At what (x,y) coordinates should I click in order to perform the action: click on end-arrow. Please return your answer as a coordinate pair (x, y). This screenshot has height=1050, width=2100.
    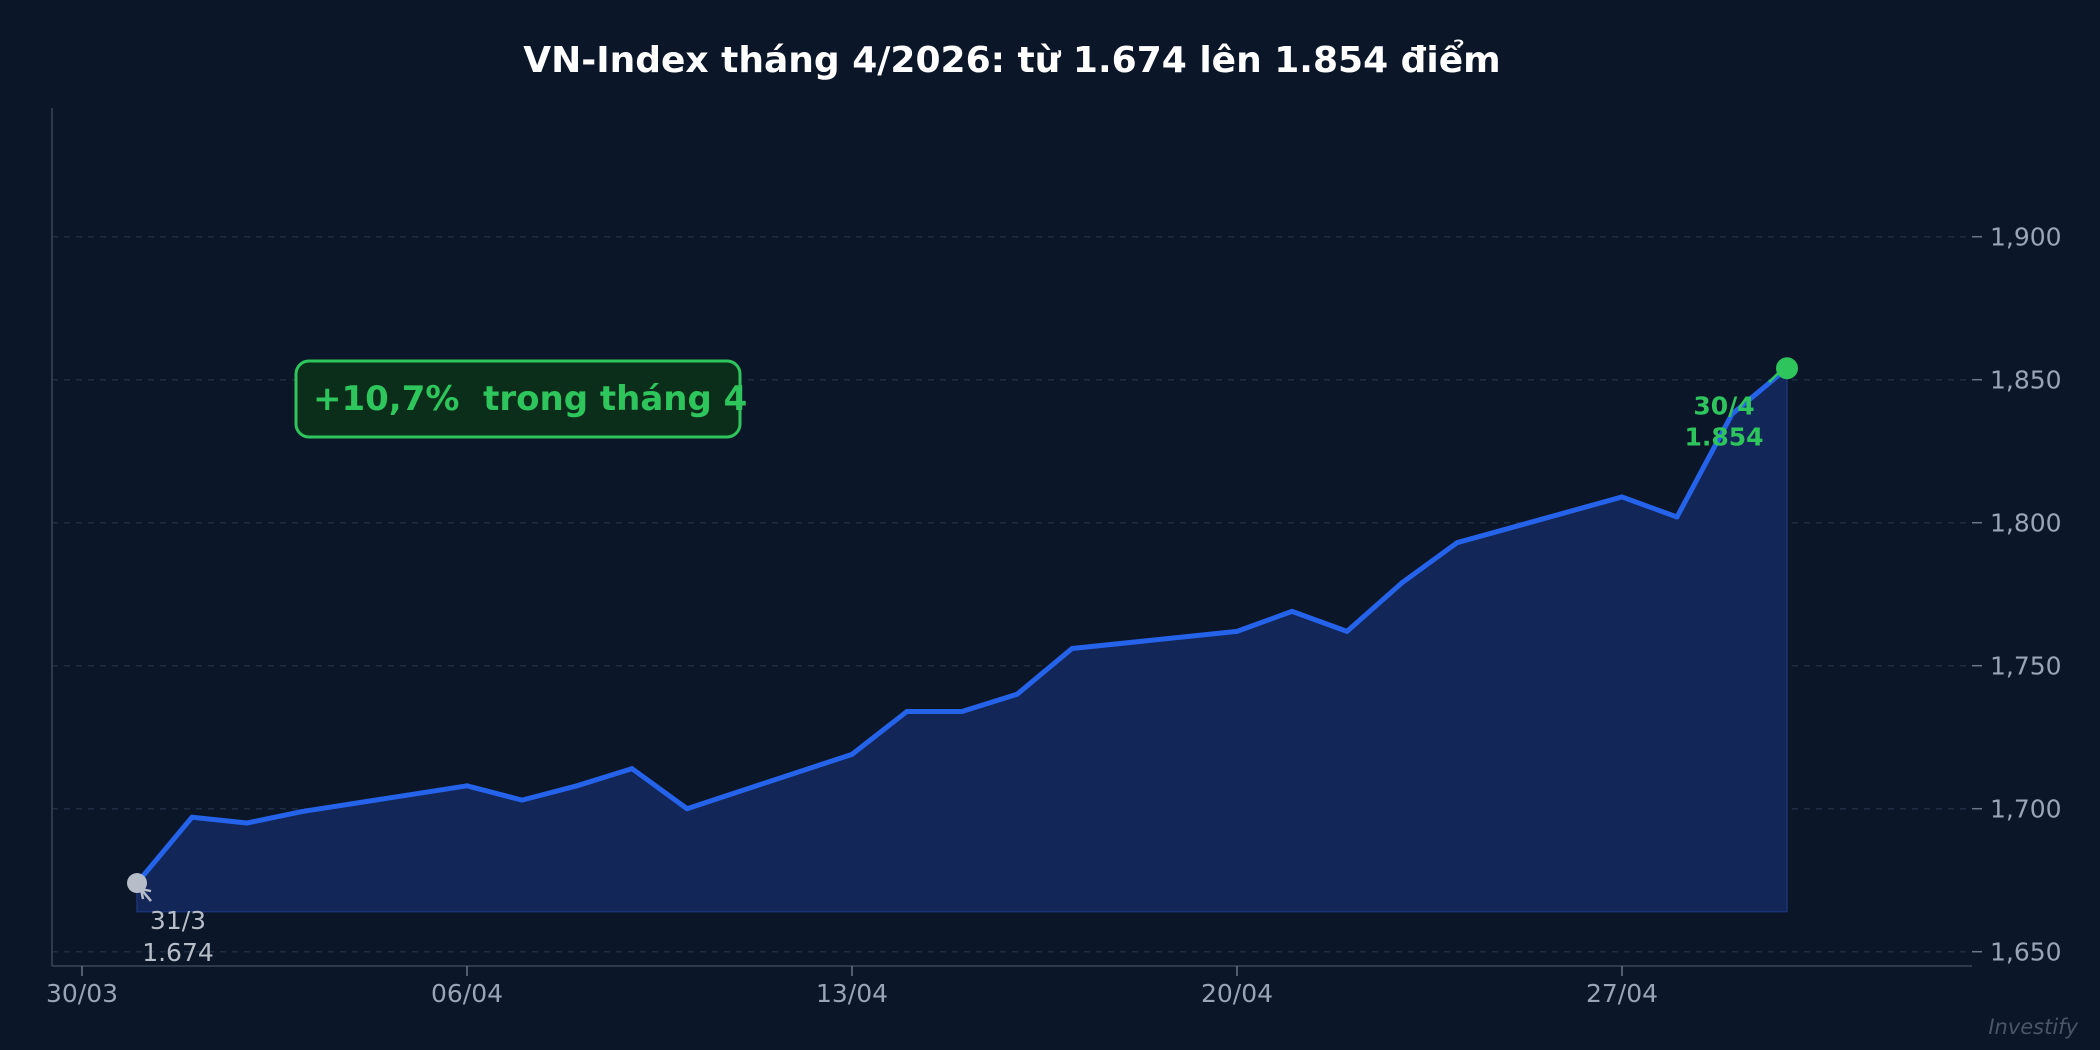
    Looking at the image, I should click on (1774, 377).